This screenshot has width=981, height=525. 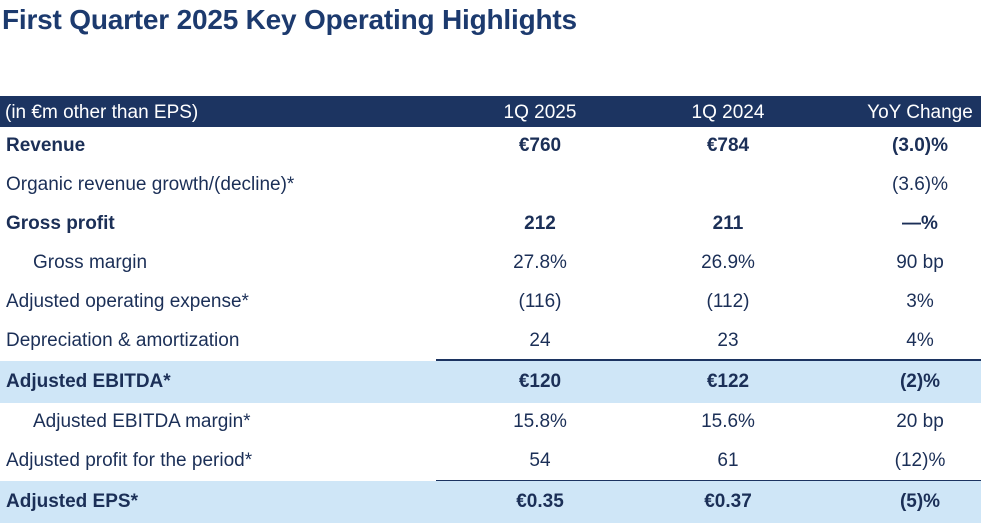 What do you see at coordinates (540, 421) in the screenshot?
I see `cell-1q-2025: 15.8%` at bounding box center [540, 421].